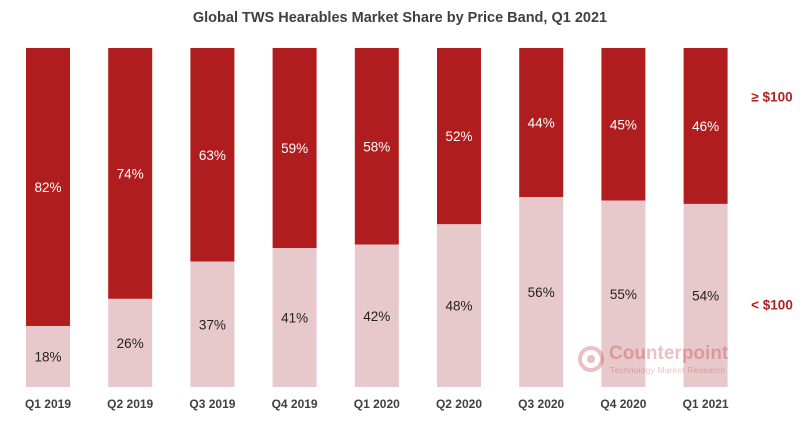  Describe the element at coordinates (591, 359) in the screenshot. I see `counterpoint-logo-icon` at that location.